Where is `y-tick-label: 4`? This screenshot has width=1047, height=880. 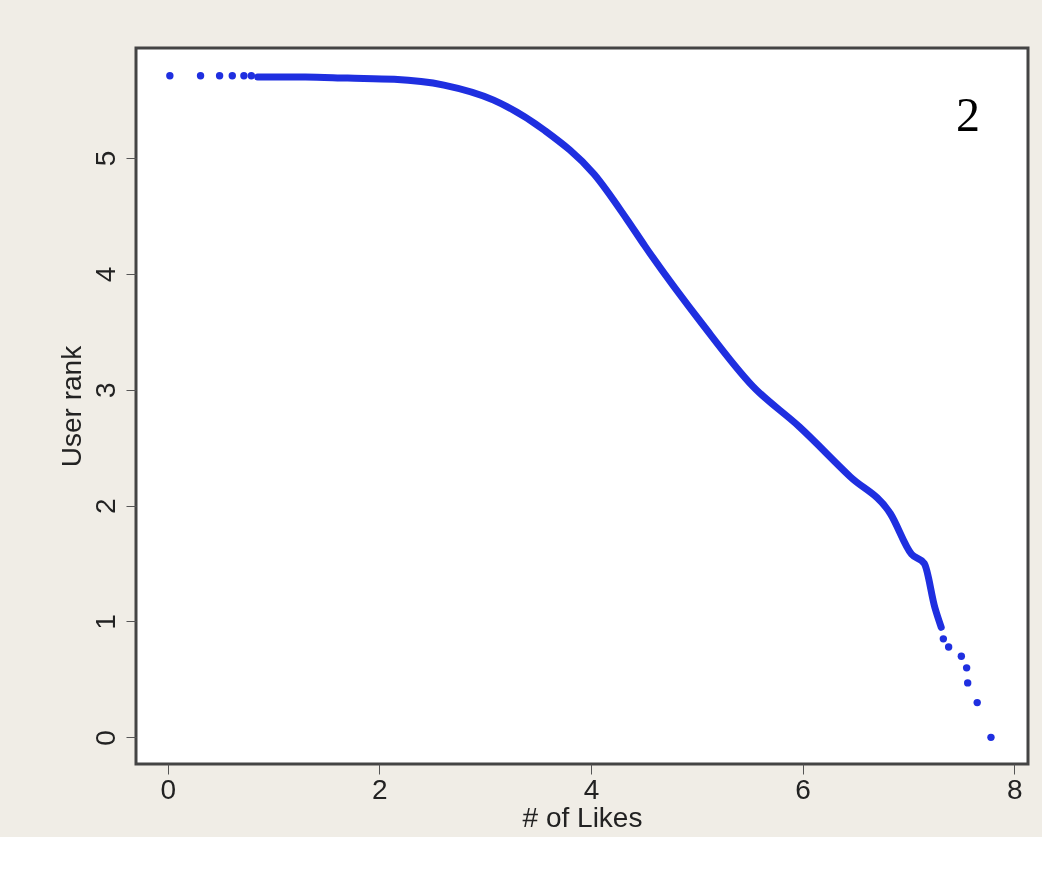
y-tick-label: 4 is located at coordinates (105, 274).